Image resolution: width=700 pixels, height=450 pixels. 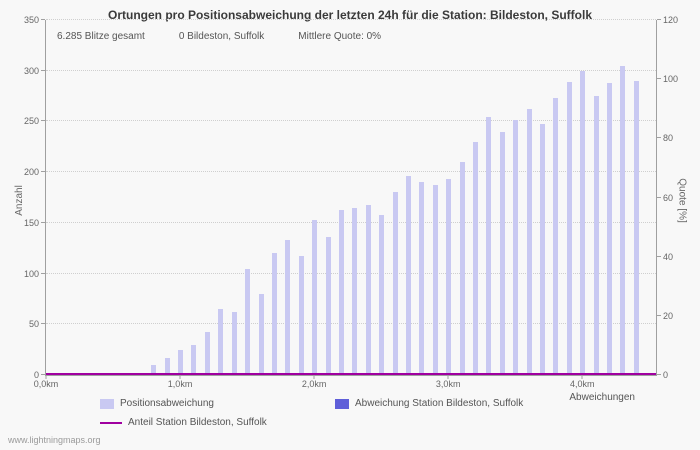 What do you see at coordinates (671, 79) in the screenshot?
I see `y-tick-label-right: 100` at bounding box center [671, 79].